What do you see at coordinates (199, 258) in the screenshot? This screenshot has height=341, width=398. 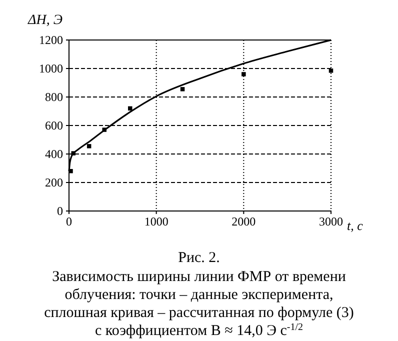 I see `text: Рис. 2.` at bounding box center [199, 258].